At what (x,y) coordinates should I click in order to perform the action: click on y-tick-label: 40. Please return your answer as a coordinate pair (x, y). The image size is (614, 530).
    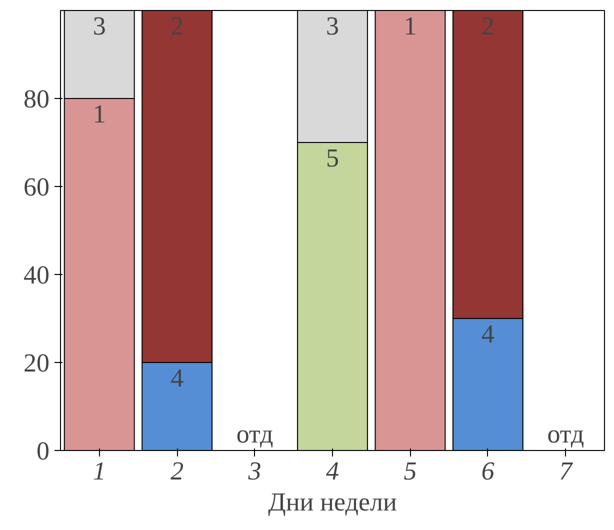
    Looking at the image, I should click on (37, 275).